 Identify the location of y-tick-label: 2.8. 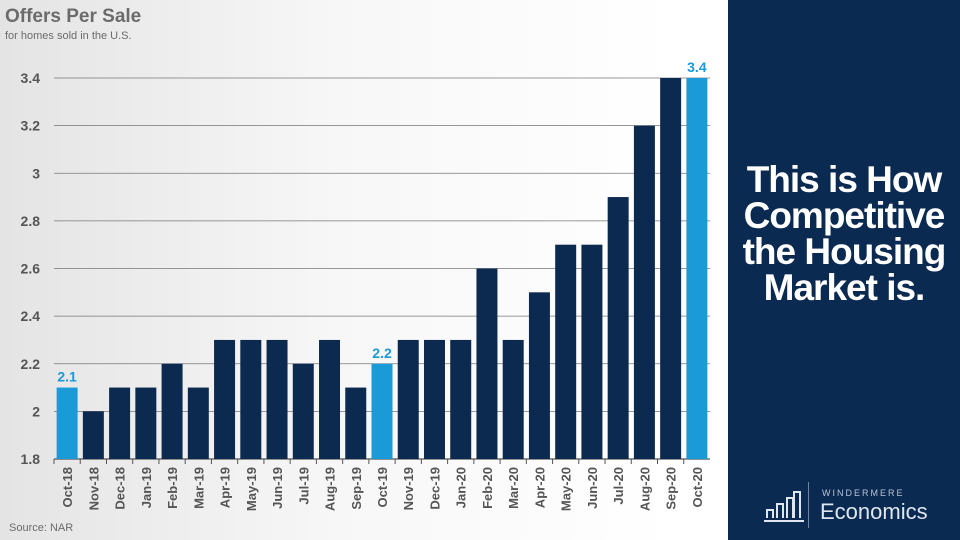
(31, 221).